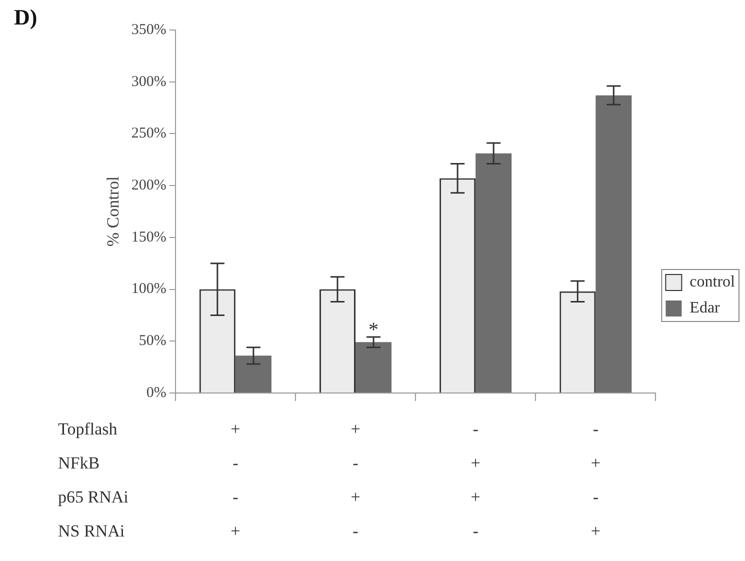 This screenshot has width=745, height=561. Describe the element at coordinates (152, 341) in the screenshot. I see `y-tick-label: 50%` at that location.